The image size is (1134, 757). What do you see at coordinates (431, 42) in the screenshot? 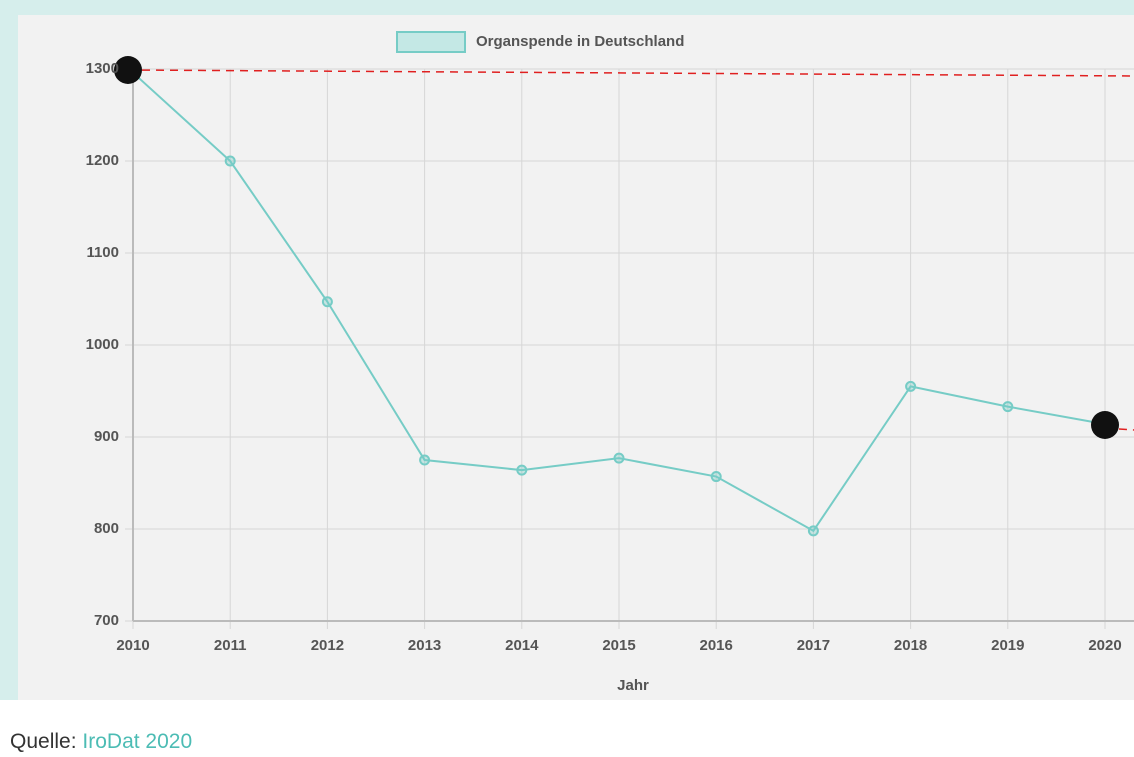
I see `legend-swatch` at bounding box center [431, 42].